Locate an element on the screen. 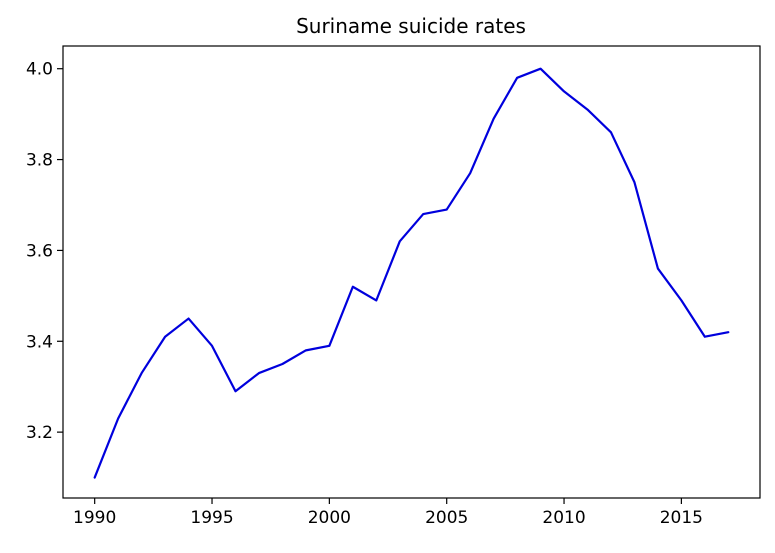  x-tick-label: 2000 is located at coordinates (329, 518).